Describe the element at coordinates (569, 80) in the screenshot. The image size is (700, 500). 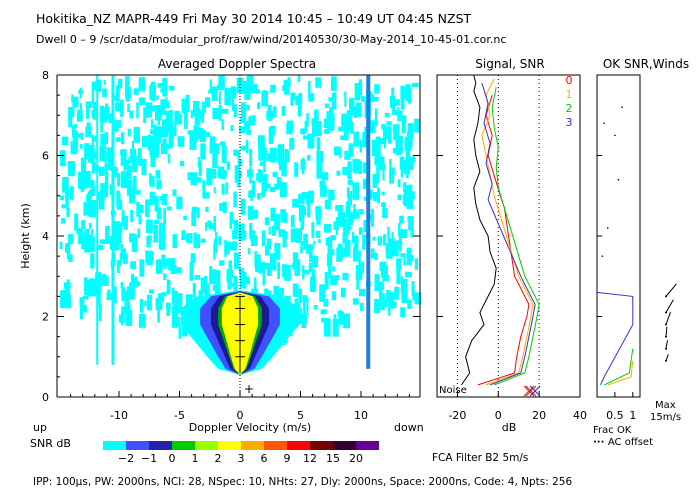
I see `legend-beam-0: 0` at that location.